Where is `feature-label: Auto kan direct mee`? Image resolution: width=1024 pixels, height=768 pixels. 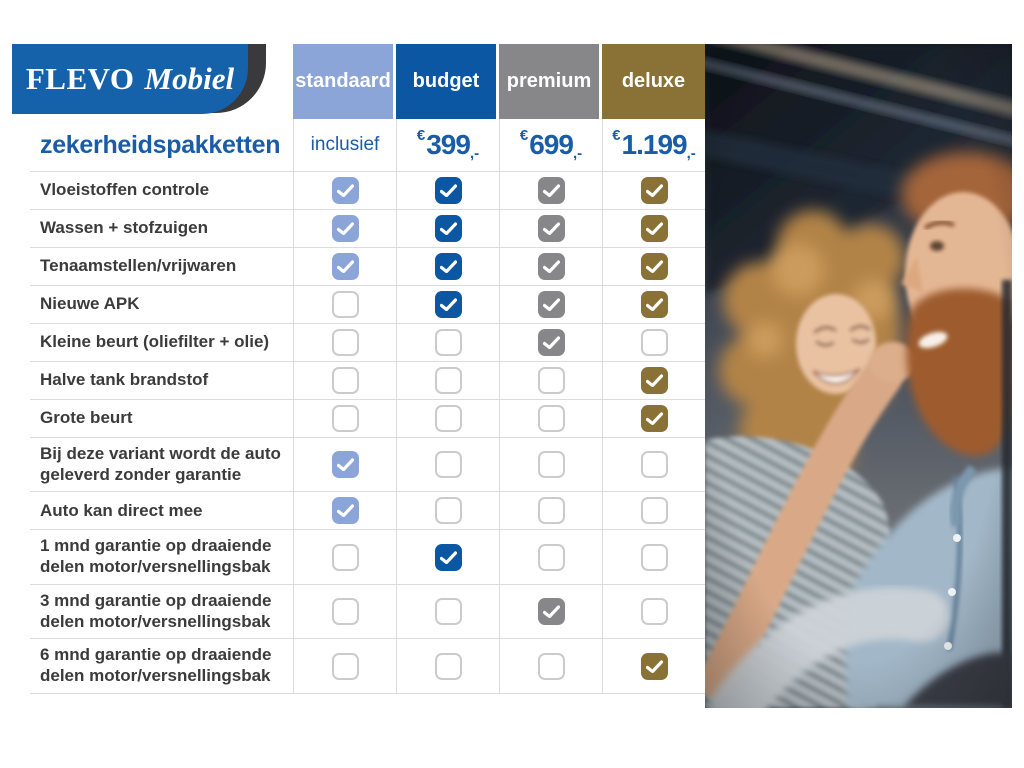
feature-label: Auto kan direct mee is located at coordinates (121, 510).